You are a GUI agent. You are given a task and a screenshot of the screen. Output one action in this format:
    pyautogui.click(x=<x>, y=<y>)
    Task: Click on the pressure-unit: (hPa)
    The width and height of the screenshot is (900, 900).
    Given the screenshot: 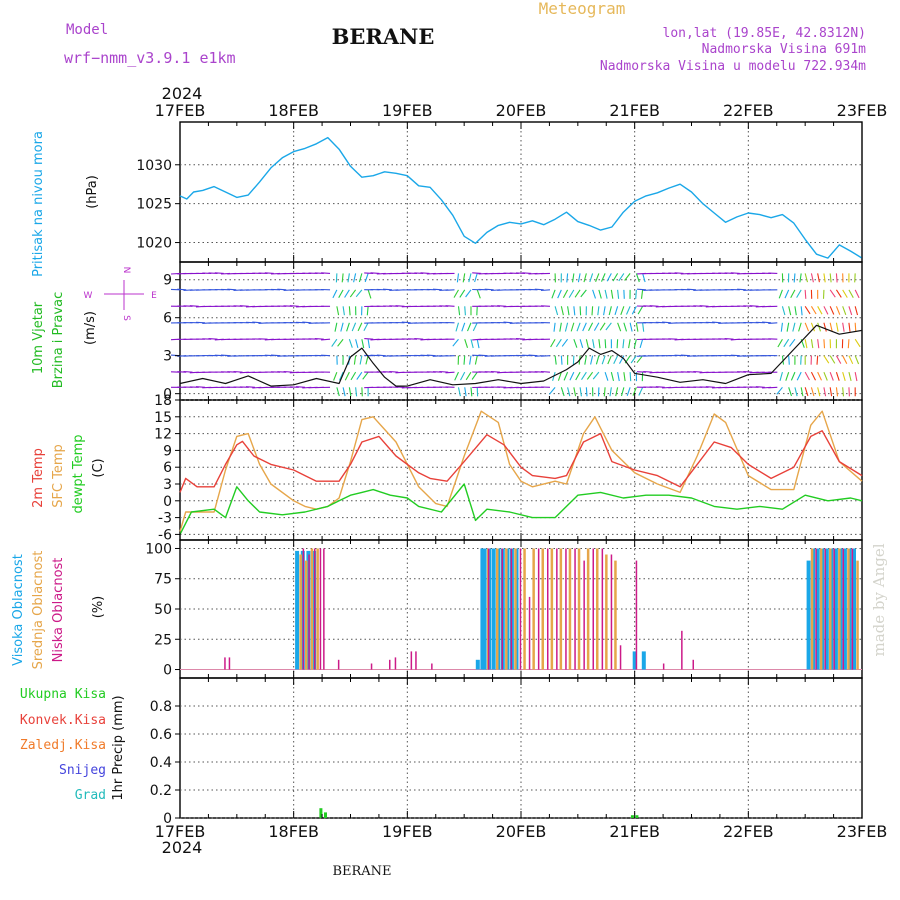 What is the action you would take?
    pyautogui.click(x=92, y=192)
    